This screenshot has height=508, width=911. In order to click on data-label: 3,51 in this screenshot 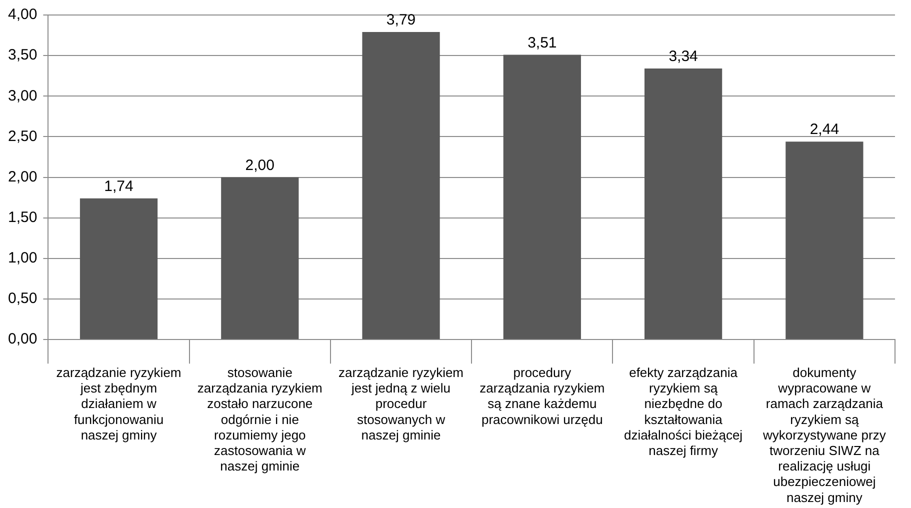, I will do `click(542, 43)`.